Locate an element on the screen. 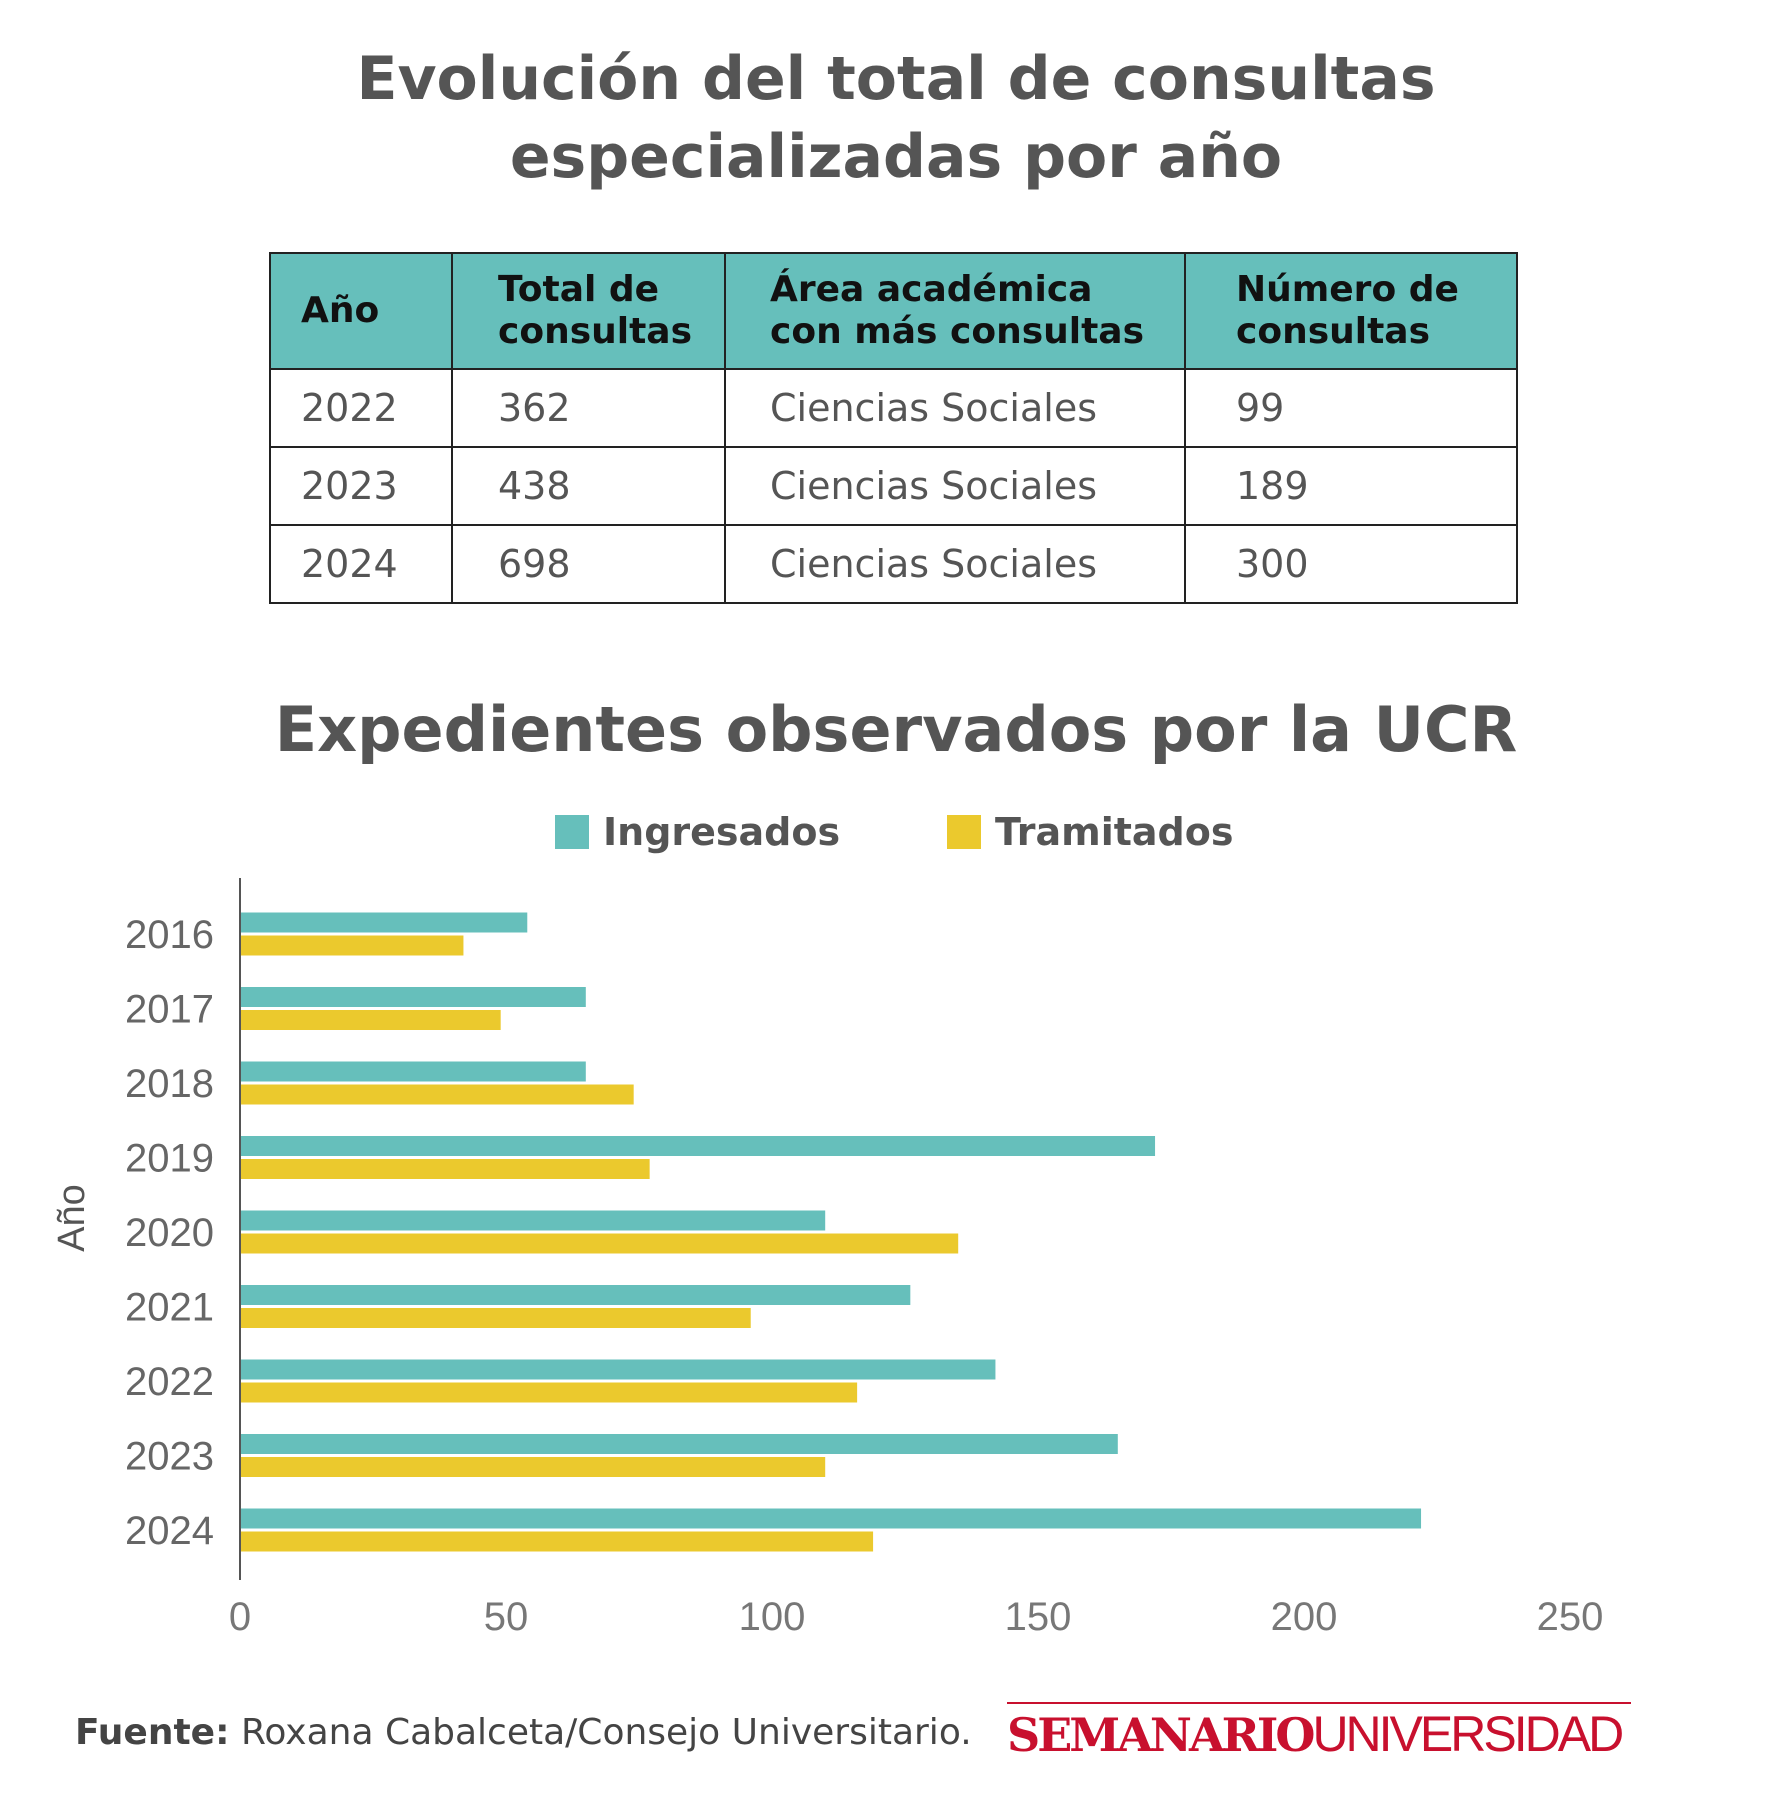 The height and width of the screenshot is (1818, 1792). bar-ingresados-2023 is located at coordinates (679, 1444).